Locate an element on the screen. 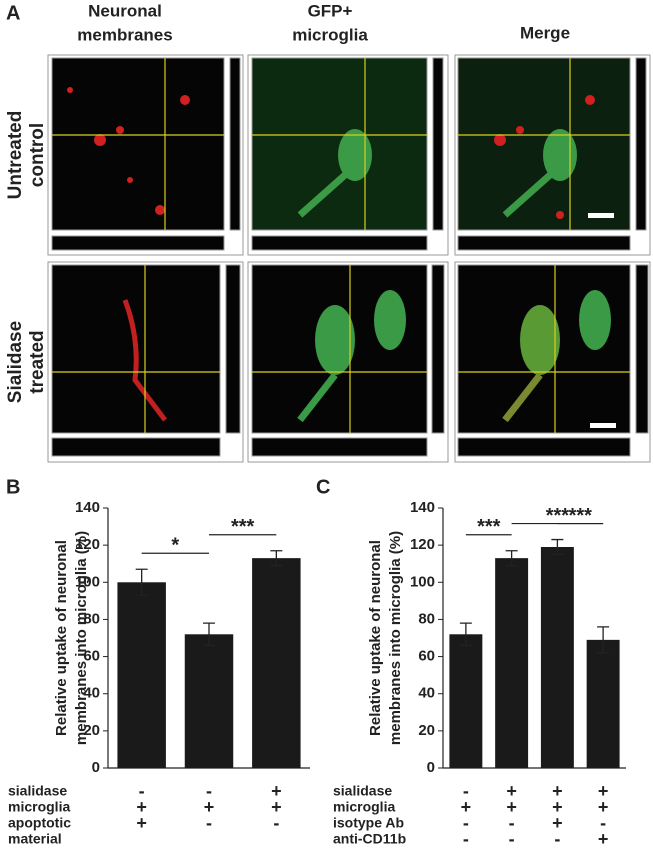 This screenshot has height=853, width=653. panel-letter: A is located at coordinates (13, 13).